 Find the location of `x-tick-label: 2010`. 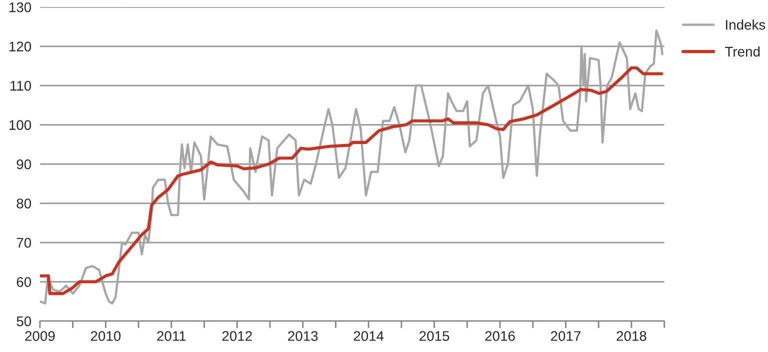

x-tick-label: 2010 is located at coordinates (105, 336).